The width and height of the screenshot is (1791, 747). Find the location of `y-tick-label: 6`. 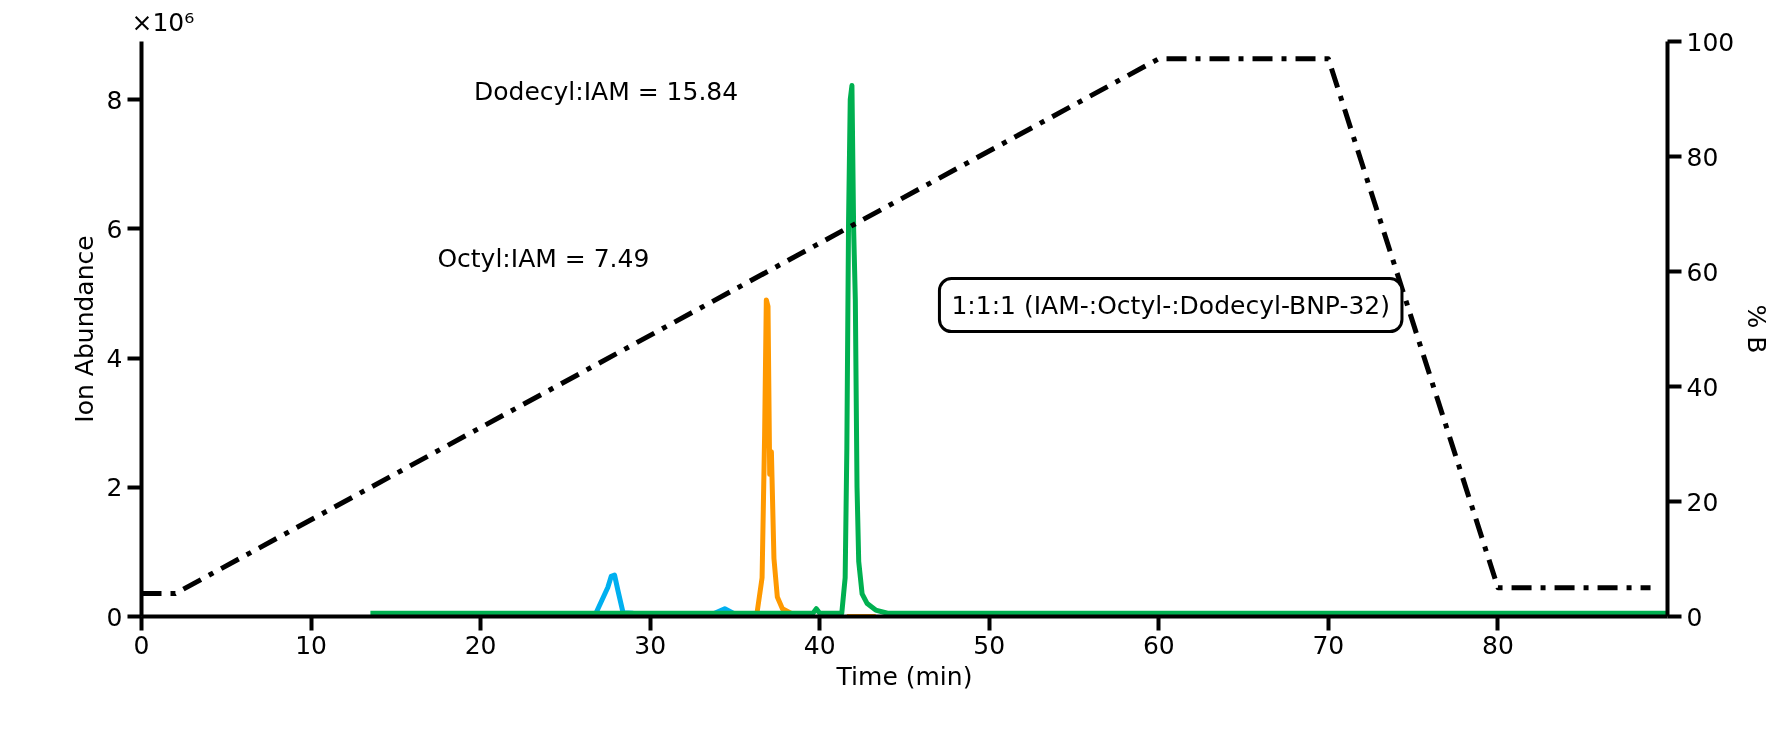

y-tick-label: 6 is located at coordinates (114, 229).